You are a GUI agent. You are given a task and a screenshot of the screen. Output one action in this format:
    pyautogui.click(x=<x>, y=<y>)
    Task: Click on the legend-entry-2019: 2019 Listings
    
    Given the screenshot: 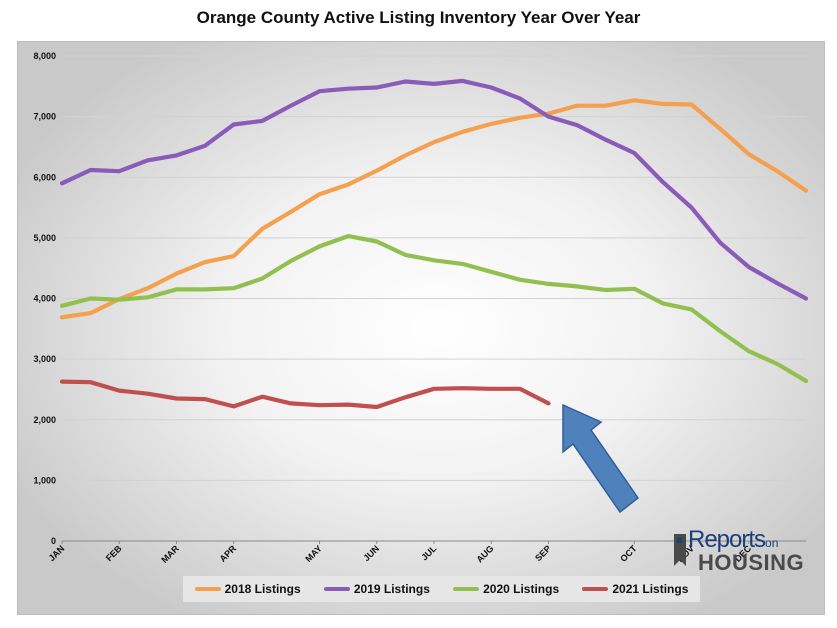 What is the action you would take?
    pyautogui.click(x=376, y=589)
    